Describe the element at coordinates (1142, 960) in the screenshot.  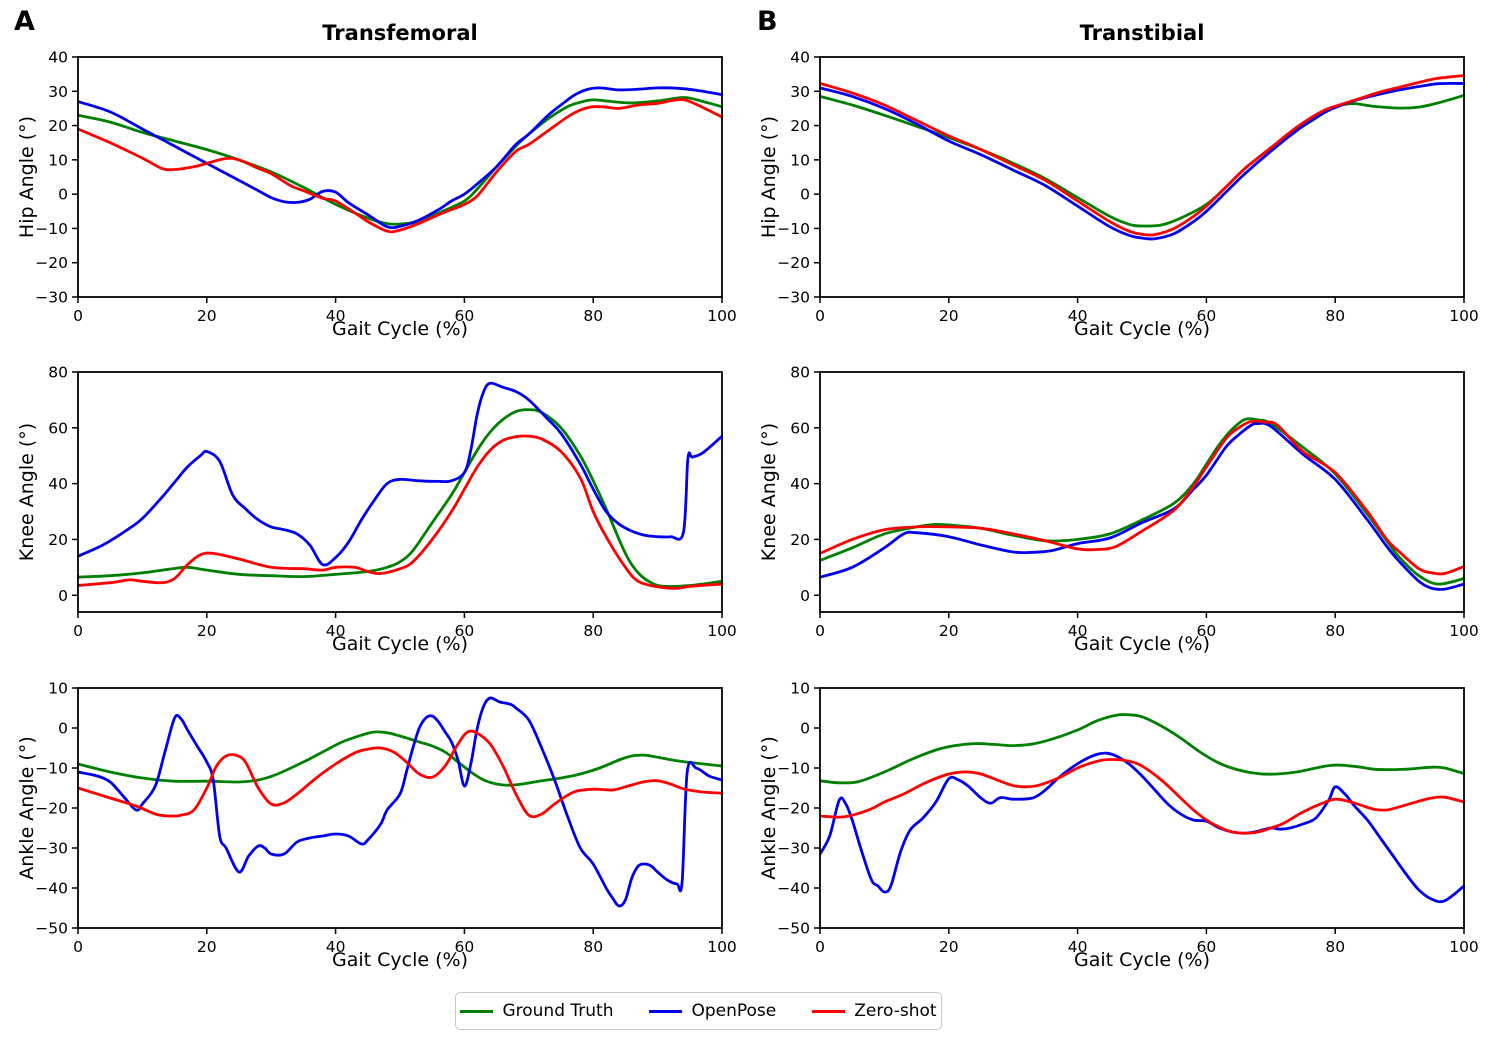
I see `x-axis-label-ankle-b: Gait Cycle (%)` at that location.